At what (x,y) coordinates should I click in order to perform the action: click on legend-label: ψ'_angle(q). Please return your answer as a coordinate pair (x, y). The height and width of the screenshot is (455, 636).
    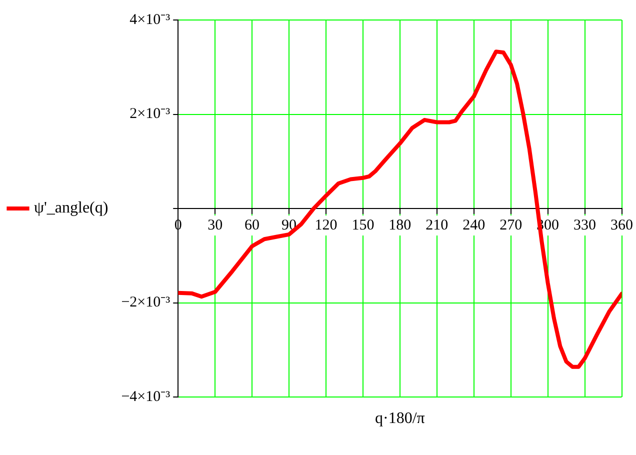
    Looking at the image, I should click on (71, 208).